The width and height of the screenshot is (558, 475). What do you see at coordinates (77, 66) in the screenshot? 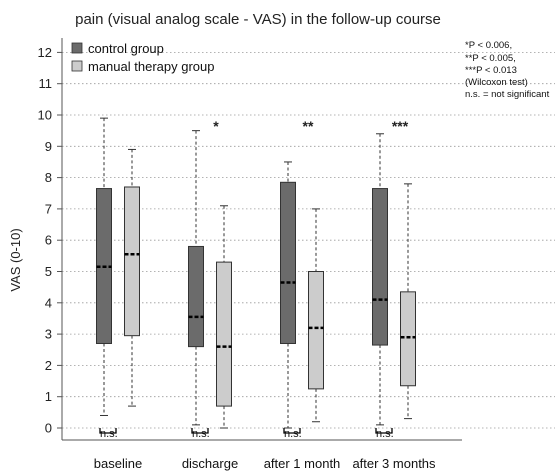
I see `legend-swatch-manual` at bounding box center [77, 66].